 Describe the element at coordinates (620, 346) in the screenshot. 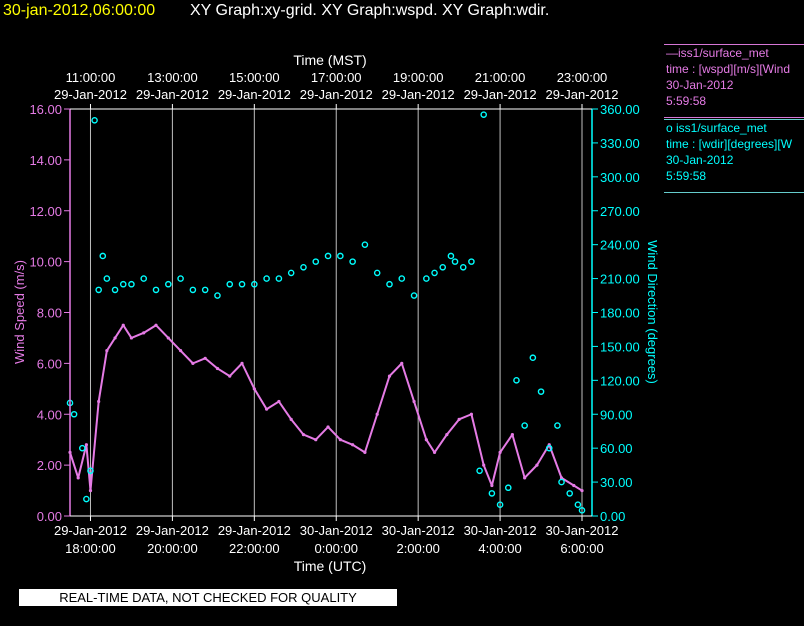

I see `right-tick-label-5: 150.00` at that location.